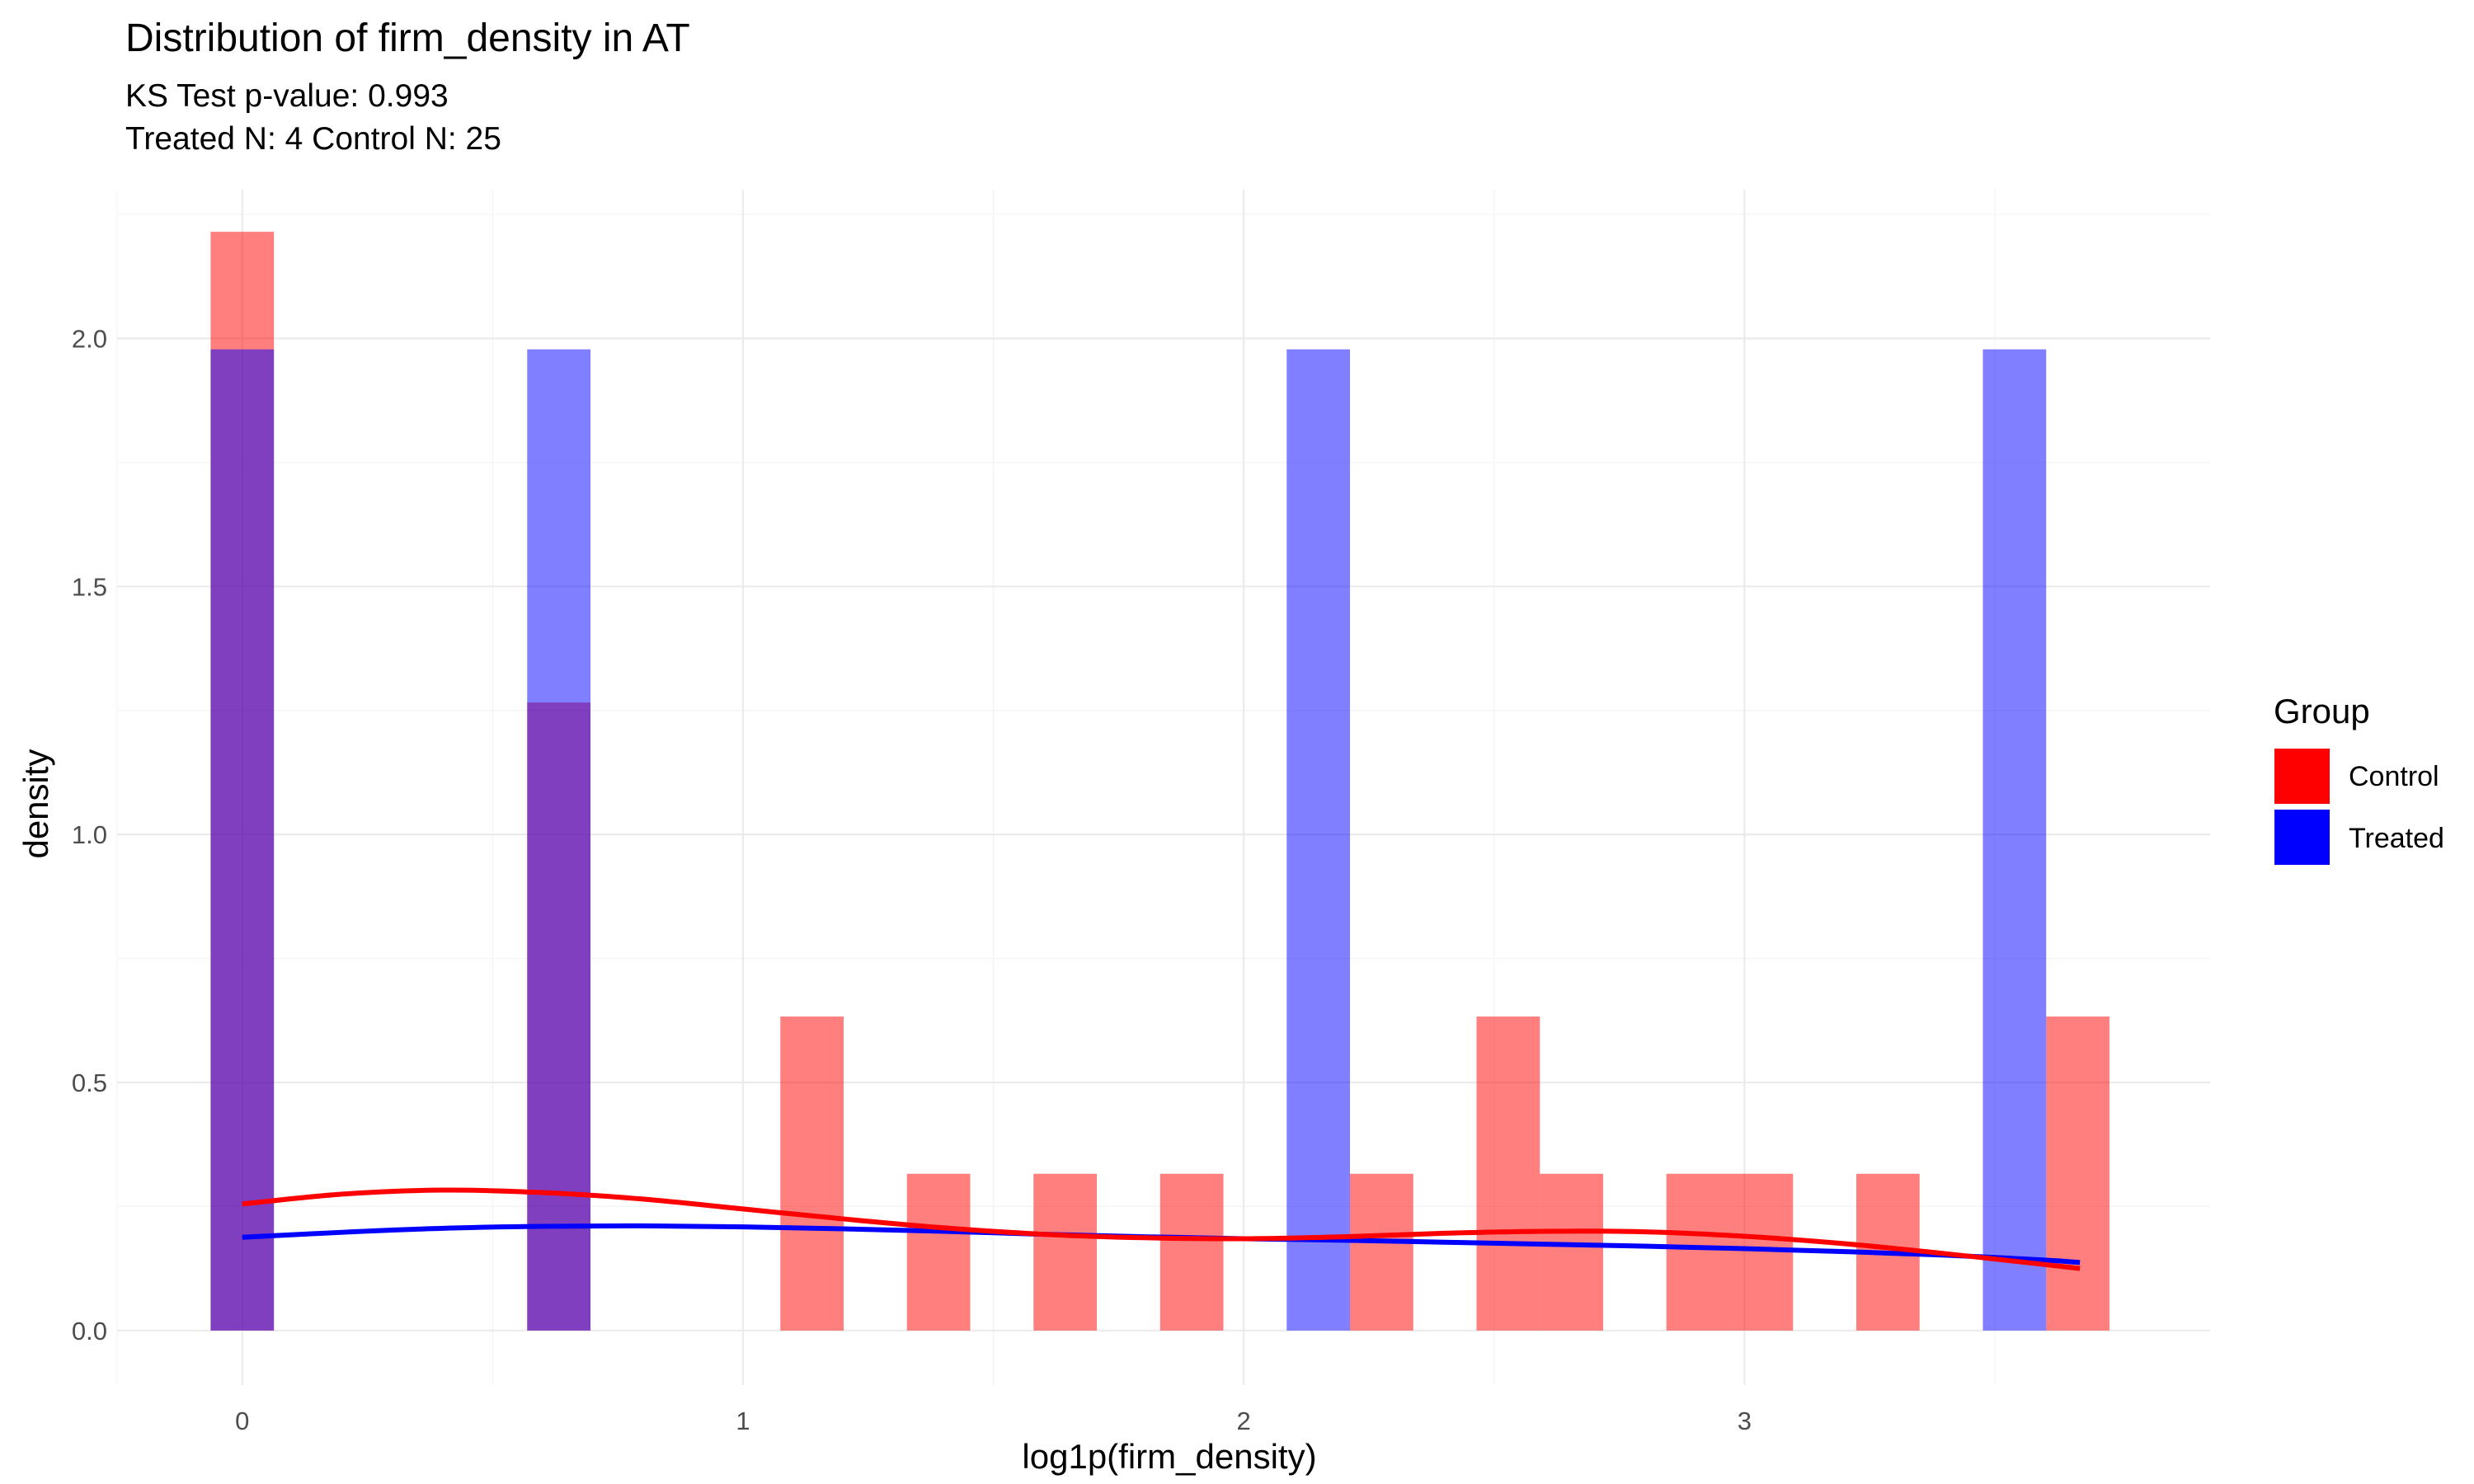  Describe the element at coordinates (35, 803) in the screenshot. I see `y-axis-title: density` at that location.